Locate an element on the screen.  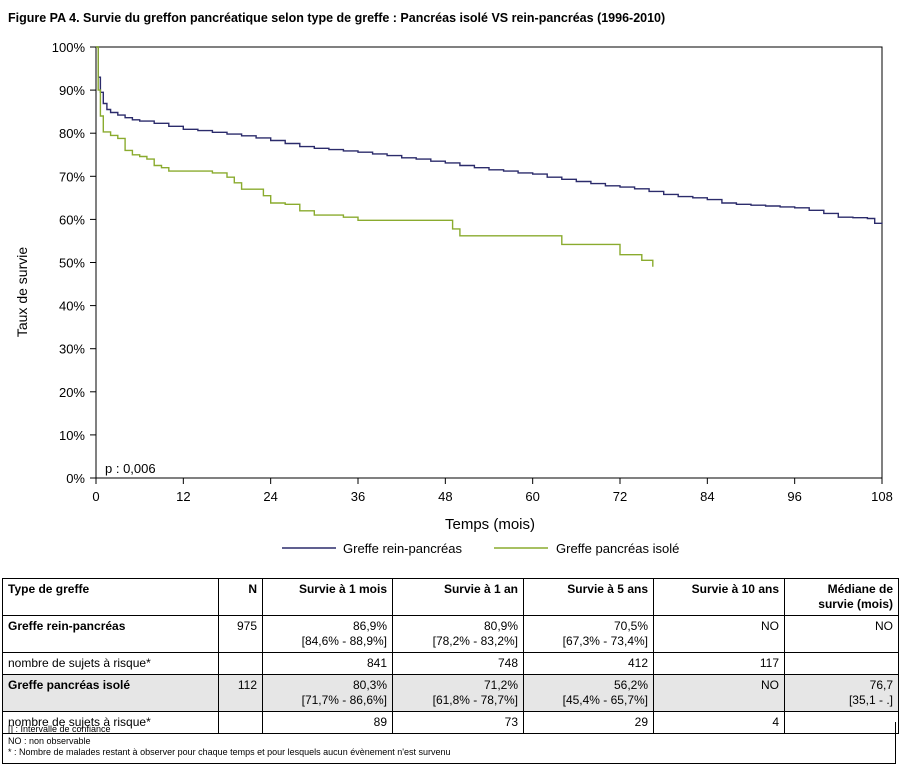
cell-1-month: 89 is located at coordinates (327, 722).